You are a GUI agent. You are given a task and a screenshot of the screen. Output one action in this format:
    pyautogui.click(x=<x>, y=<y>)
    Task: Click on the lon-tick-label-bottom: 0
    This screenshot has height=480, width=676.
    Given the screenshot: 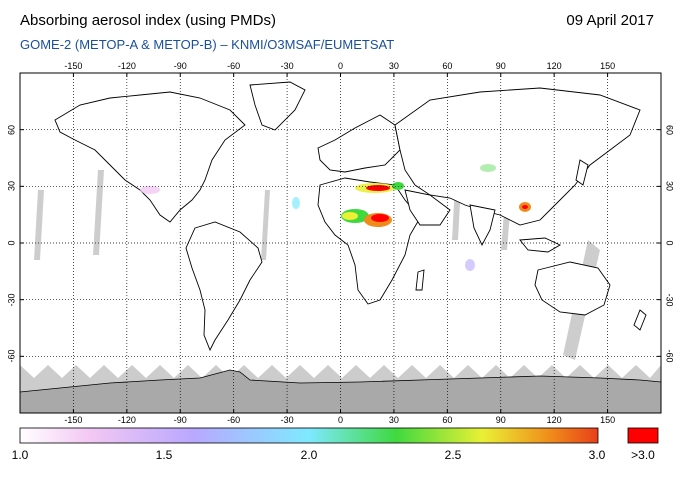 What is the action you would take?
    pyautogui.click(x=340, y=420)
    